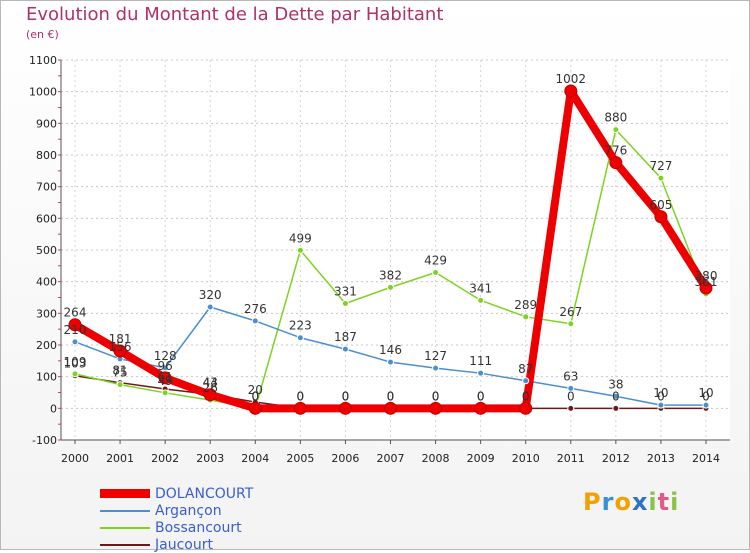 The height and width of the screenshot is (553, 750). Describe the element at coordinates (210, 383) in the screenshot. I see `data-label-dolancourt: 43` at that location.